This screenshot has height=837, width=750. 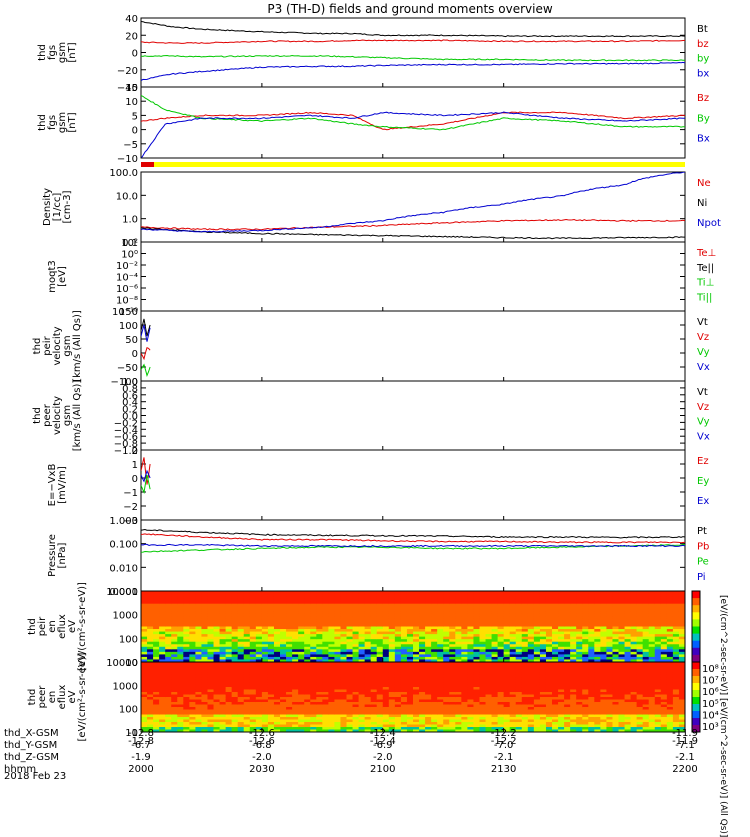 I want to click on series-Ne, so click(x=413, y=225).